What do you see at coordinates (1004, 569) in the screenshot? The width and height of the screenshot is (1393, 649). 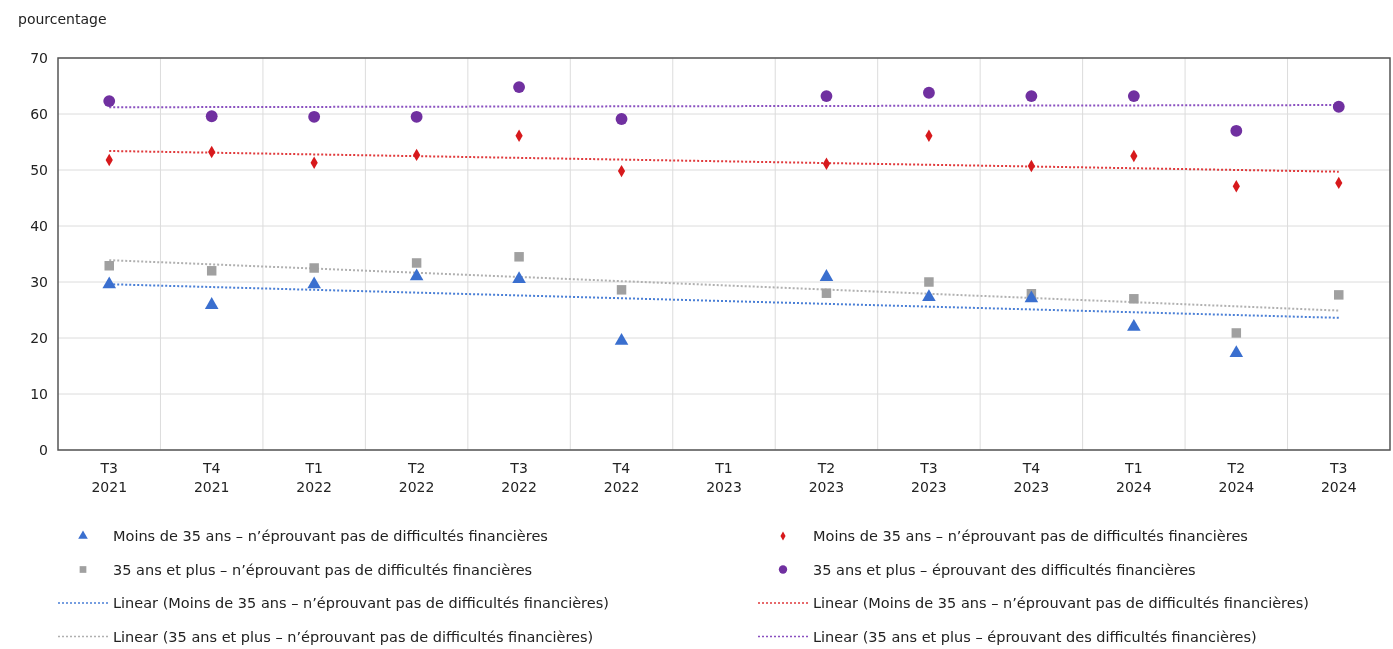 I see `legend-label: 35 ans et plus – éprouvant des difficultés financières` at bounding box center [1004, 569].